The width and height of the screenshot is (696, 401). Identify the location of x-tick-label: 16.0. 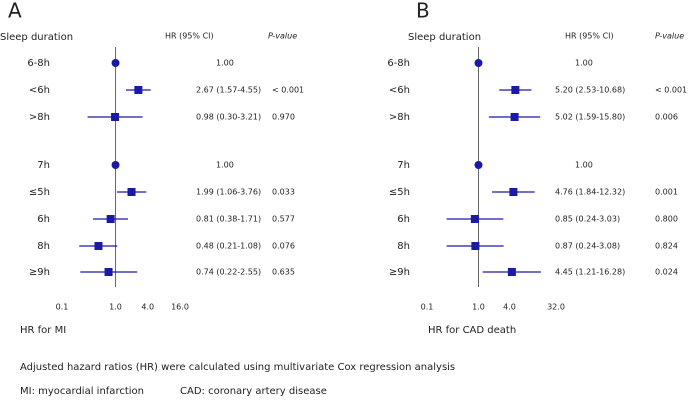
(180, 307).